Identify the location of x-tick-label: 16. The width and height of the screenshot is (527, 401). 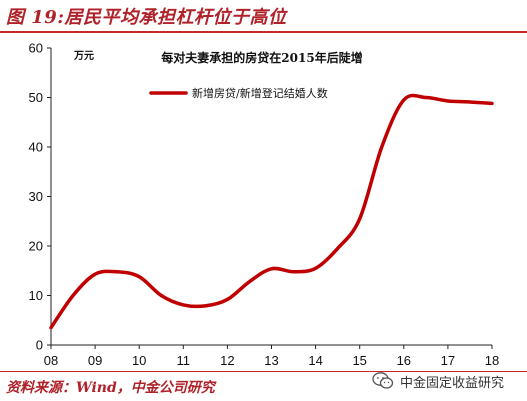
(404, 360).